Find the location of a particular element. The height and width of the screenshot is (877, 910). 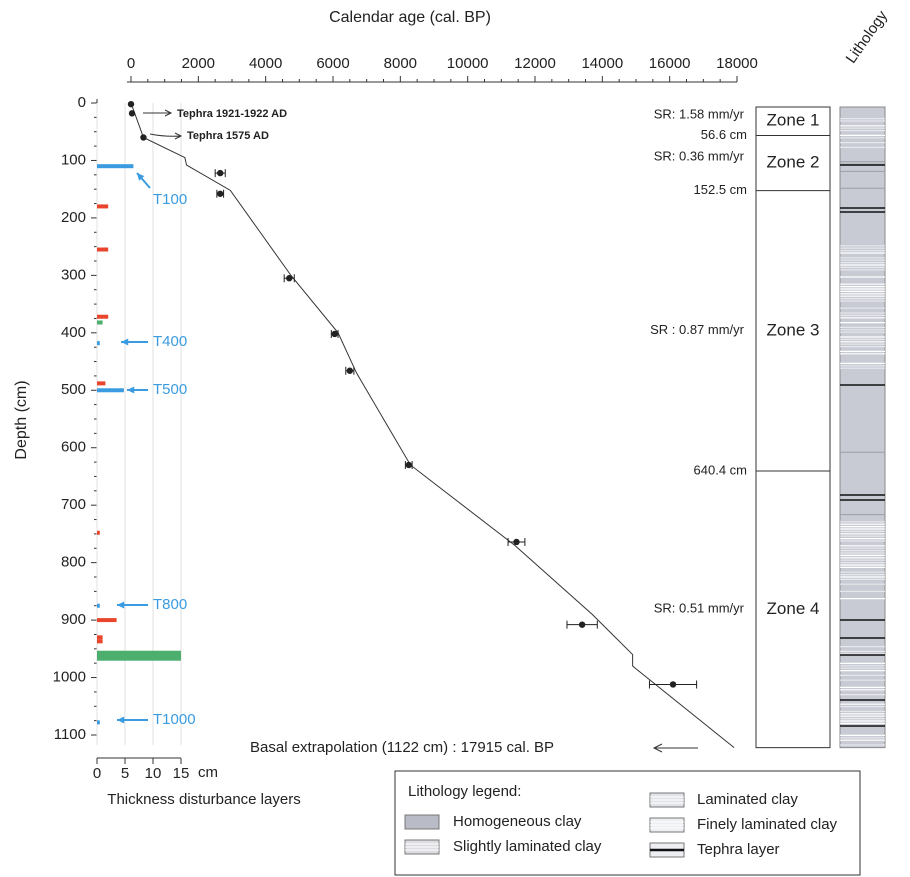

sedimentation-rate: SR: 0.36 mm/yr is located at coordinates (699, 156).